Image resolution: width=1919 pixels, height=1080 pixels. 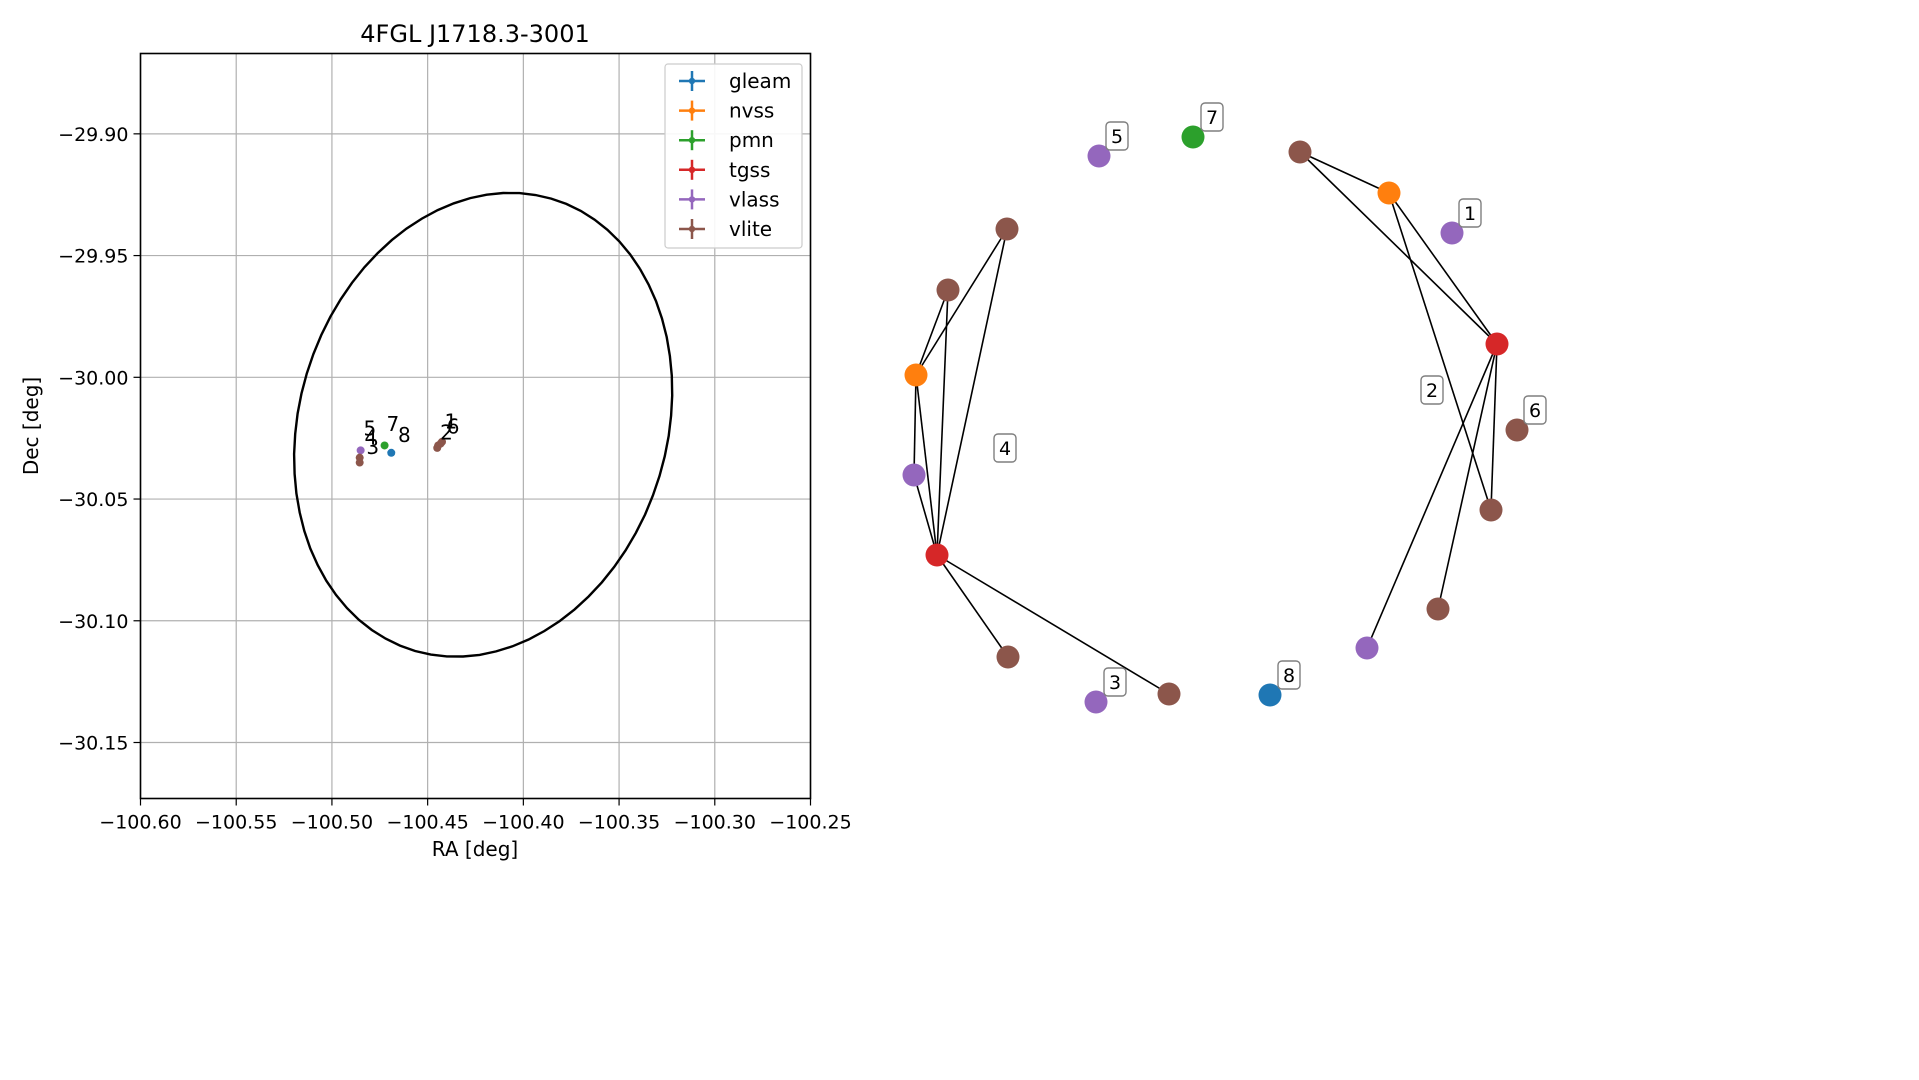 What do you see at coordinates (692, 140) in the screenshot?
I see `legend-marker-pmn` at bounding box center [692, 140].